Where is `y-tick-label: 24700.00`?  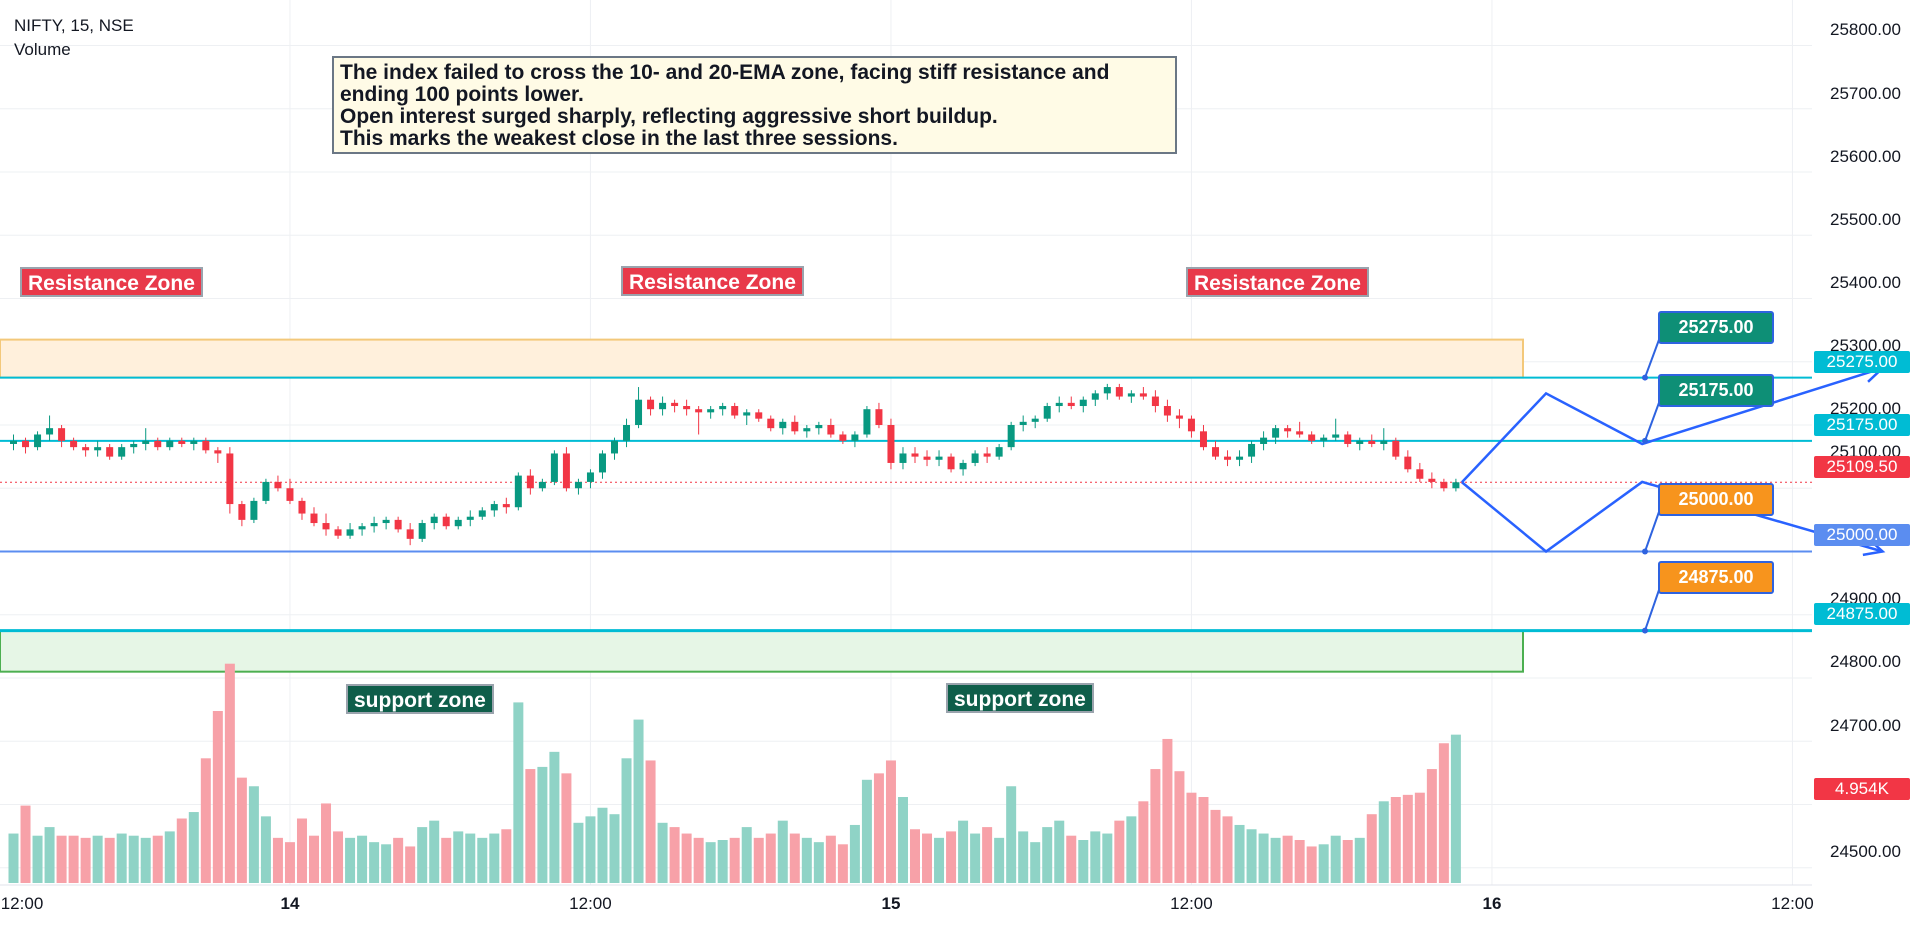 y-tick-label: 24700.00 is located at coordinates (1865, 725).